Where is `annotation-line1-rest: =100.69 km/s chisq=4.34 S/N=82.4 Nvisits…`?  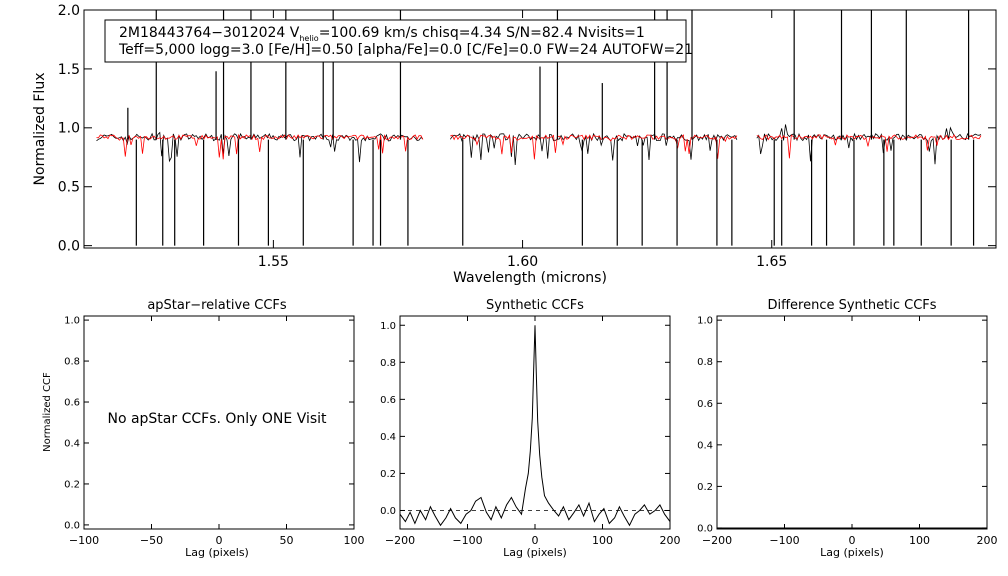
annotation-line1-rest: =100.69 km/s chisq=4.34 S/N=82.4 Nvisits… is located at coordinates (482, 33).